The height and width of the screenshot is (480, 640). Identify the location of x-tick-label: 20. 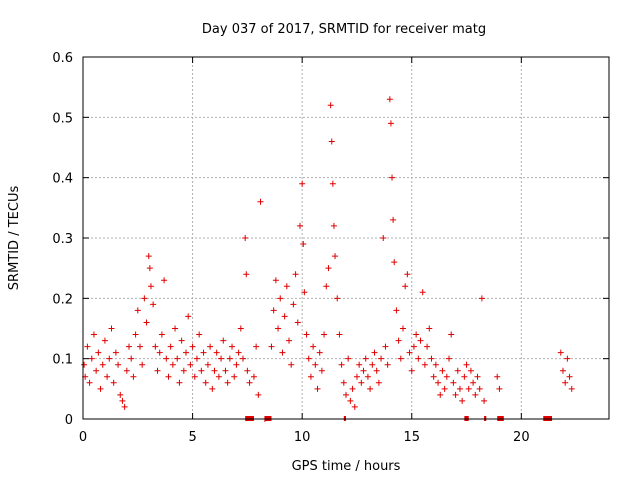
(521, 437).